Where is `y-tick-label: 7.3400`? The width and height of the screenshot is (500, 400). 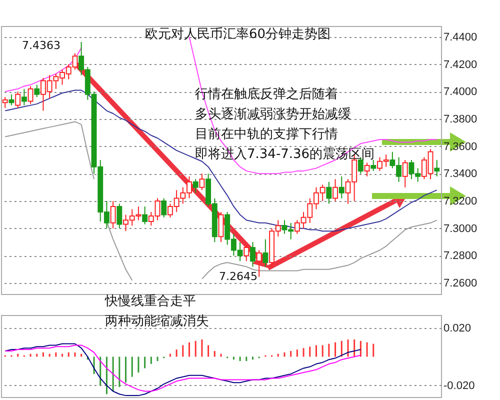 y-tick-label: 7.3400 is located at coordinates (461, 174).